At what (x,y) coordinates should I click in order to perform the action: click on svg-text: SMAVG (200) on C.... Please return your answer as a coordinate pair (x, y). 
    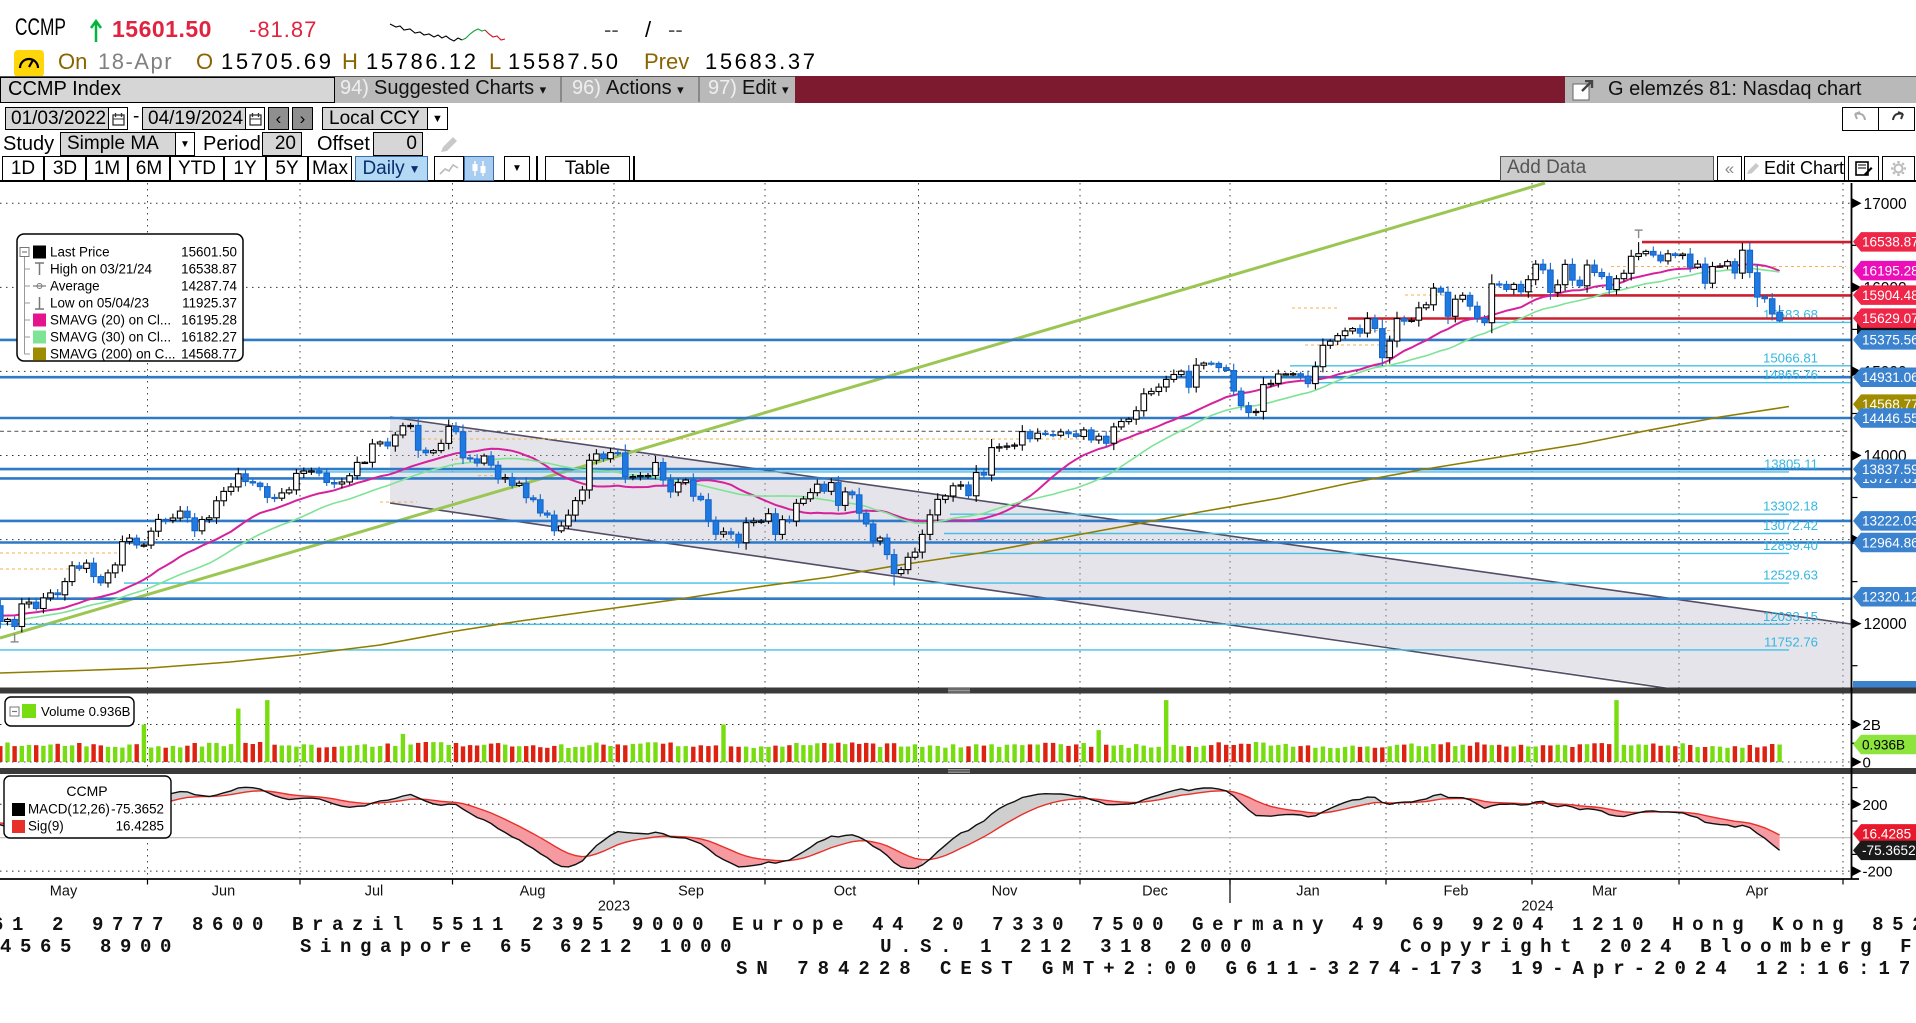
    Looking at the image, I should click on (113, 354).